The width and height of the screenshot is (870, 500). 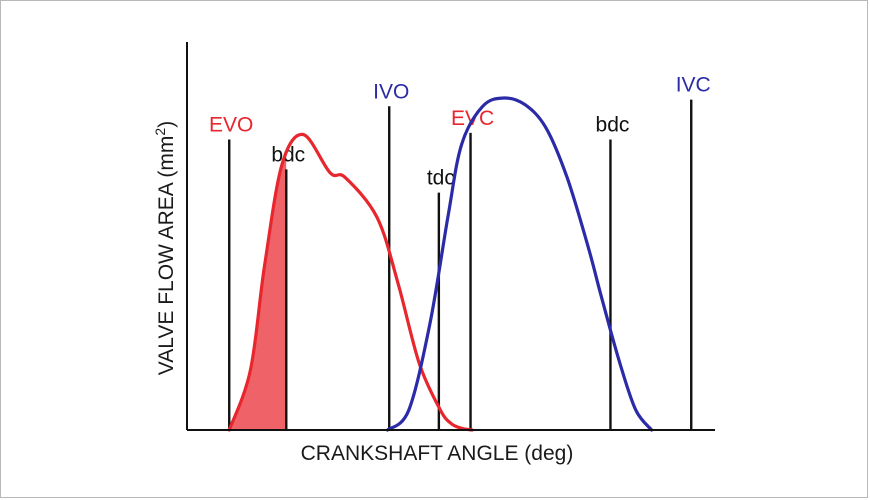 What do you see at coordinates (613, 125) in the screenshot?
I see `marker-label-bdc-5: bdc` at bounding box center [613, 125].